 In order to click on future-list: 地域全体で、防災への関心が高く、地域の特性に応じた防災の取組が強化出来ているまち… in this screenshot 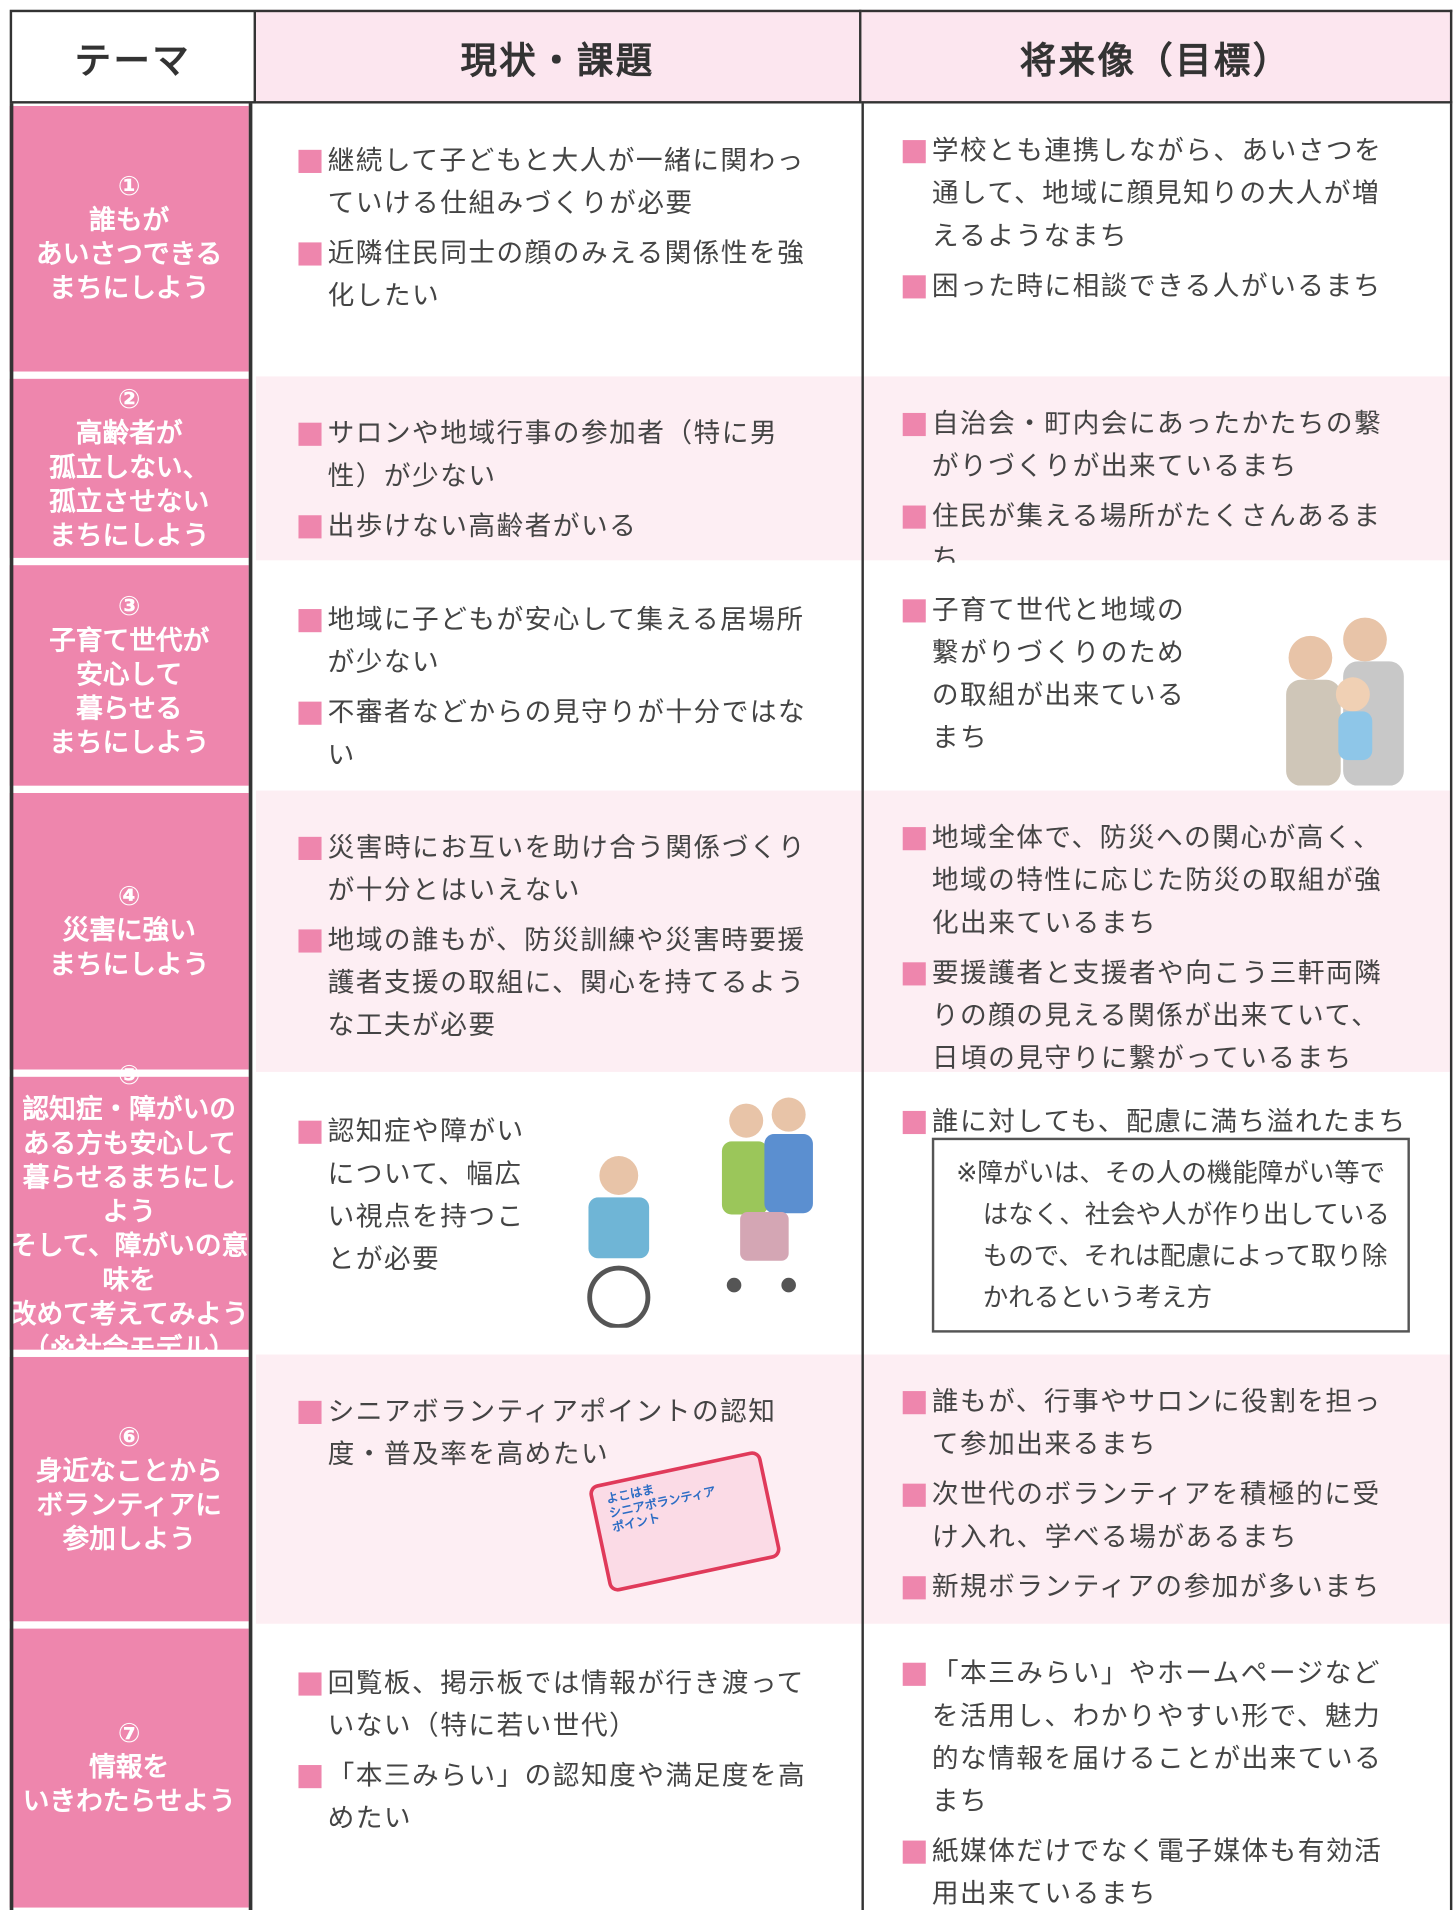, I will do `click(1151, 952)`.